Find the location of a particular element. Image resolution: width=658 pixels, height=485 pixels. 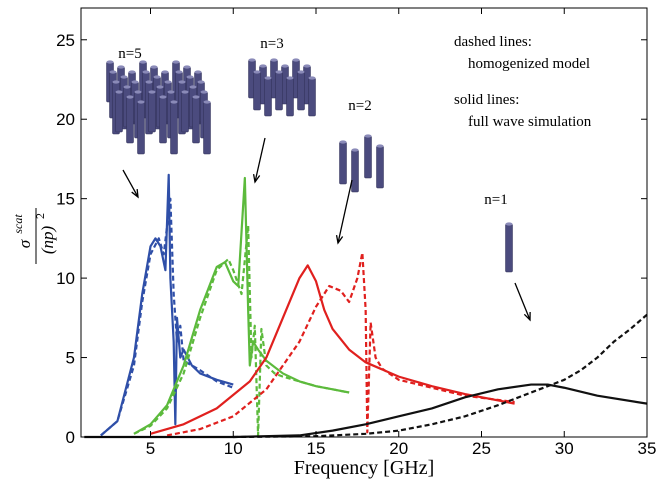

x-tick-label: 15 is located at coordinates (316, 448).